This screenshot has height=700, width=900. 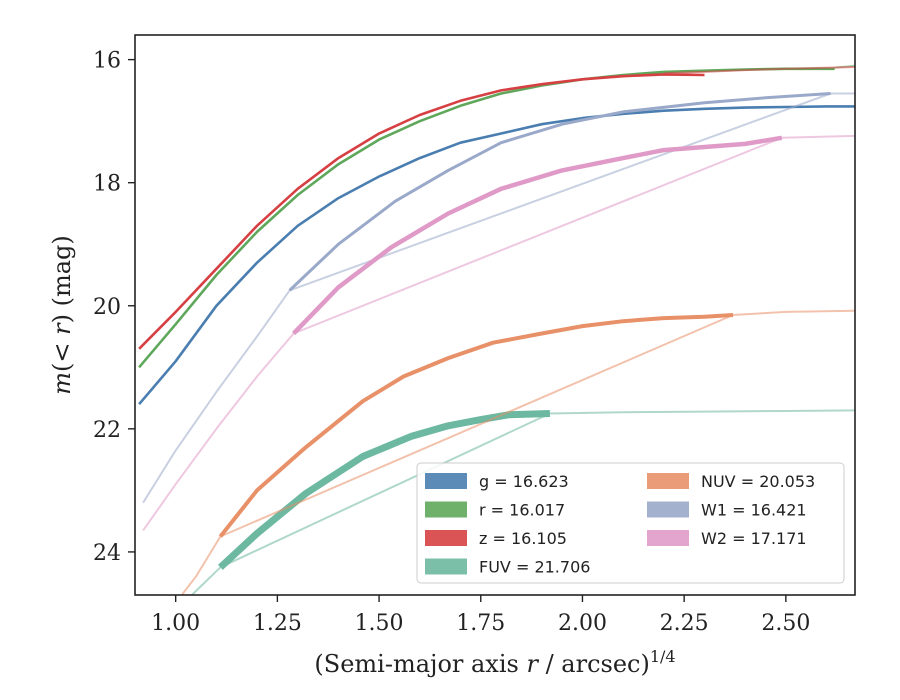 I want to click on x-tick-label: 1.25, so click(x=277, y=623).